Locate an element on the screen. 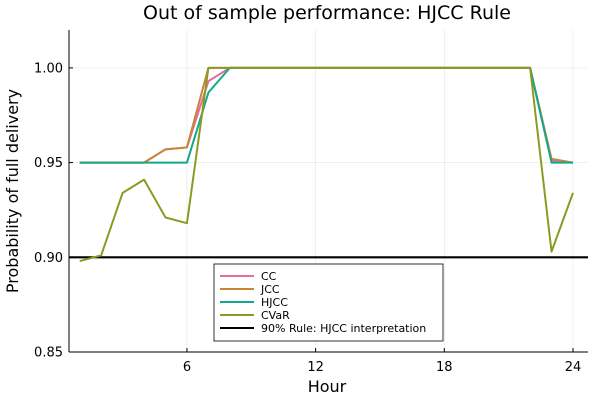 The width and height of the screenshot is (600, 400). x-axis-title: Hour is located at coordinates (327, 386).